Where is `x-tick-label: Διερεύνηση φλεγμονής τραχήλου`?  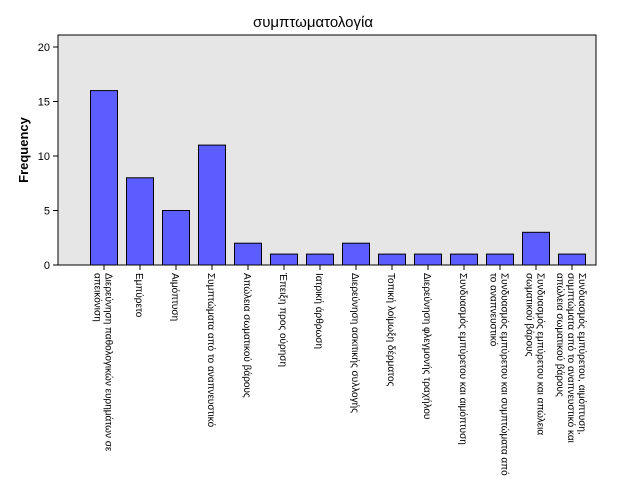 x-tick-label: Διερεύνηση φλεγμονής τραχήλου is located at coordinates (427, 346).